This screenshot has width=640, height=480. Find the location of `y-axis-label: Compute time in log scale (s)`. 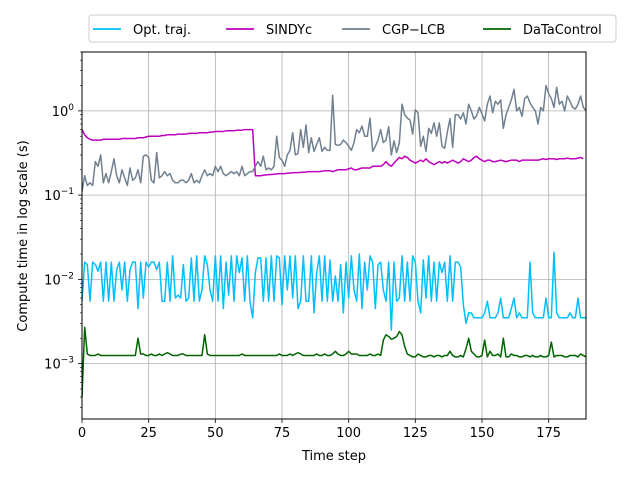

y-axis-label: Compute time in log scale (s) is located at coordinates (23, 235).